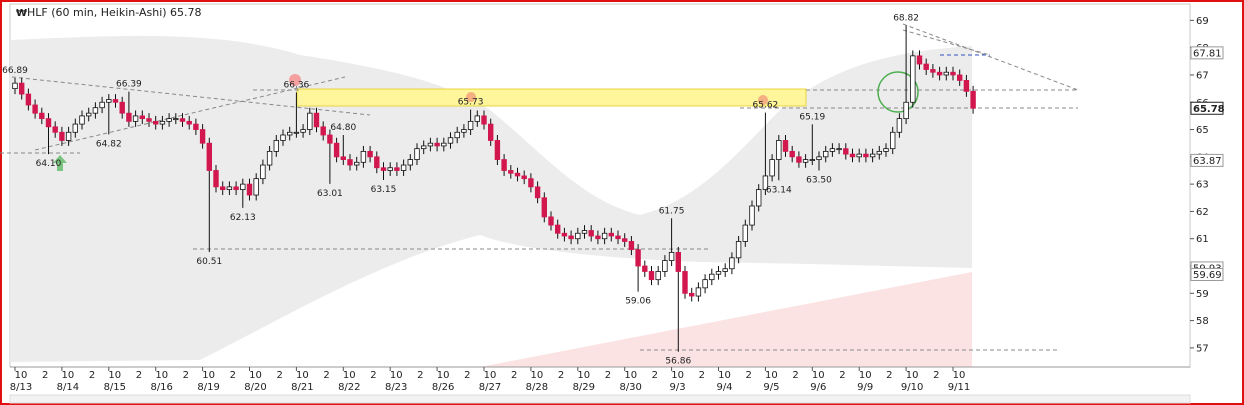 Image resolution: width=1244 pixels, height=405 pixels. Describe the element at coordinates (906, 18) in the screenshot. I see `price-annotation: 68.82` at that location.